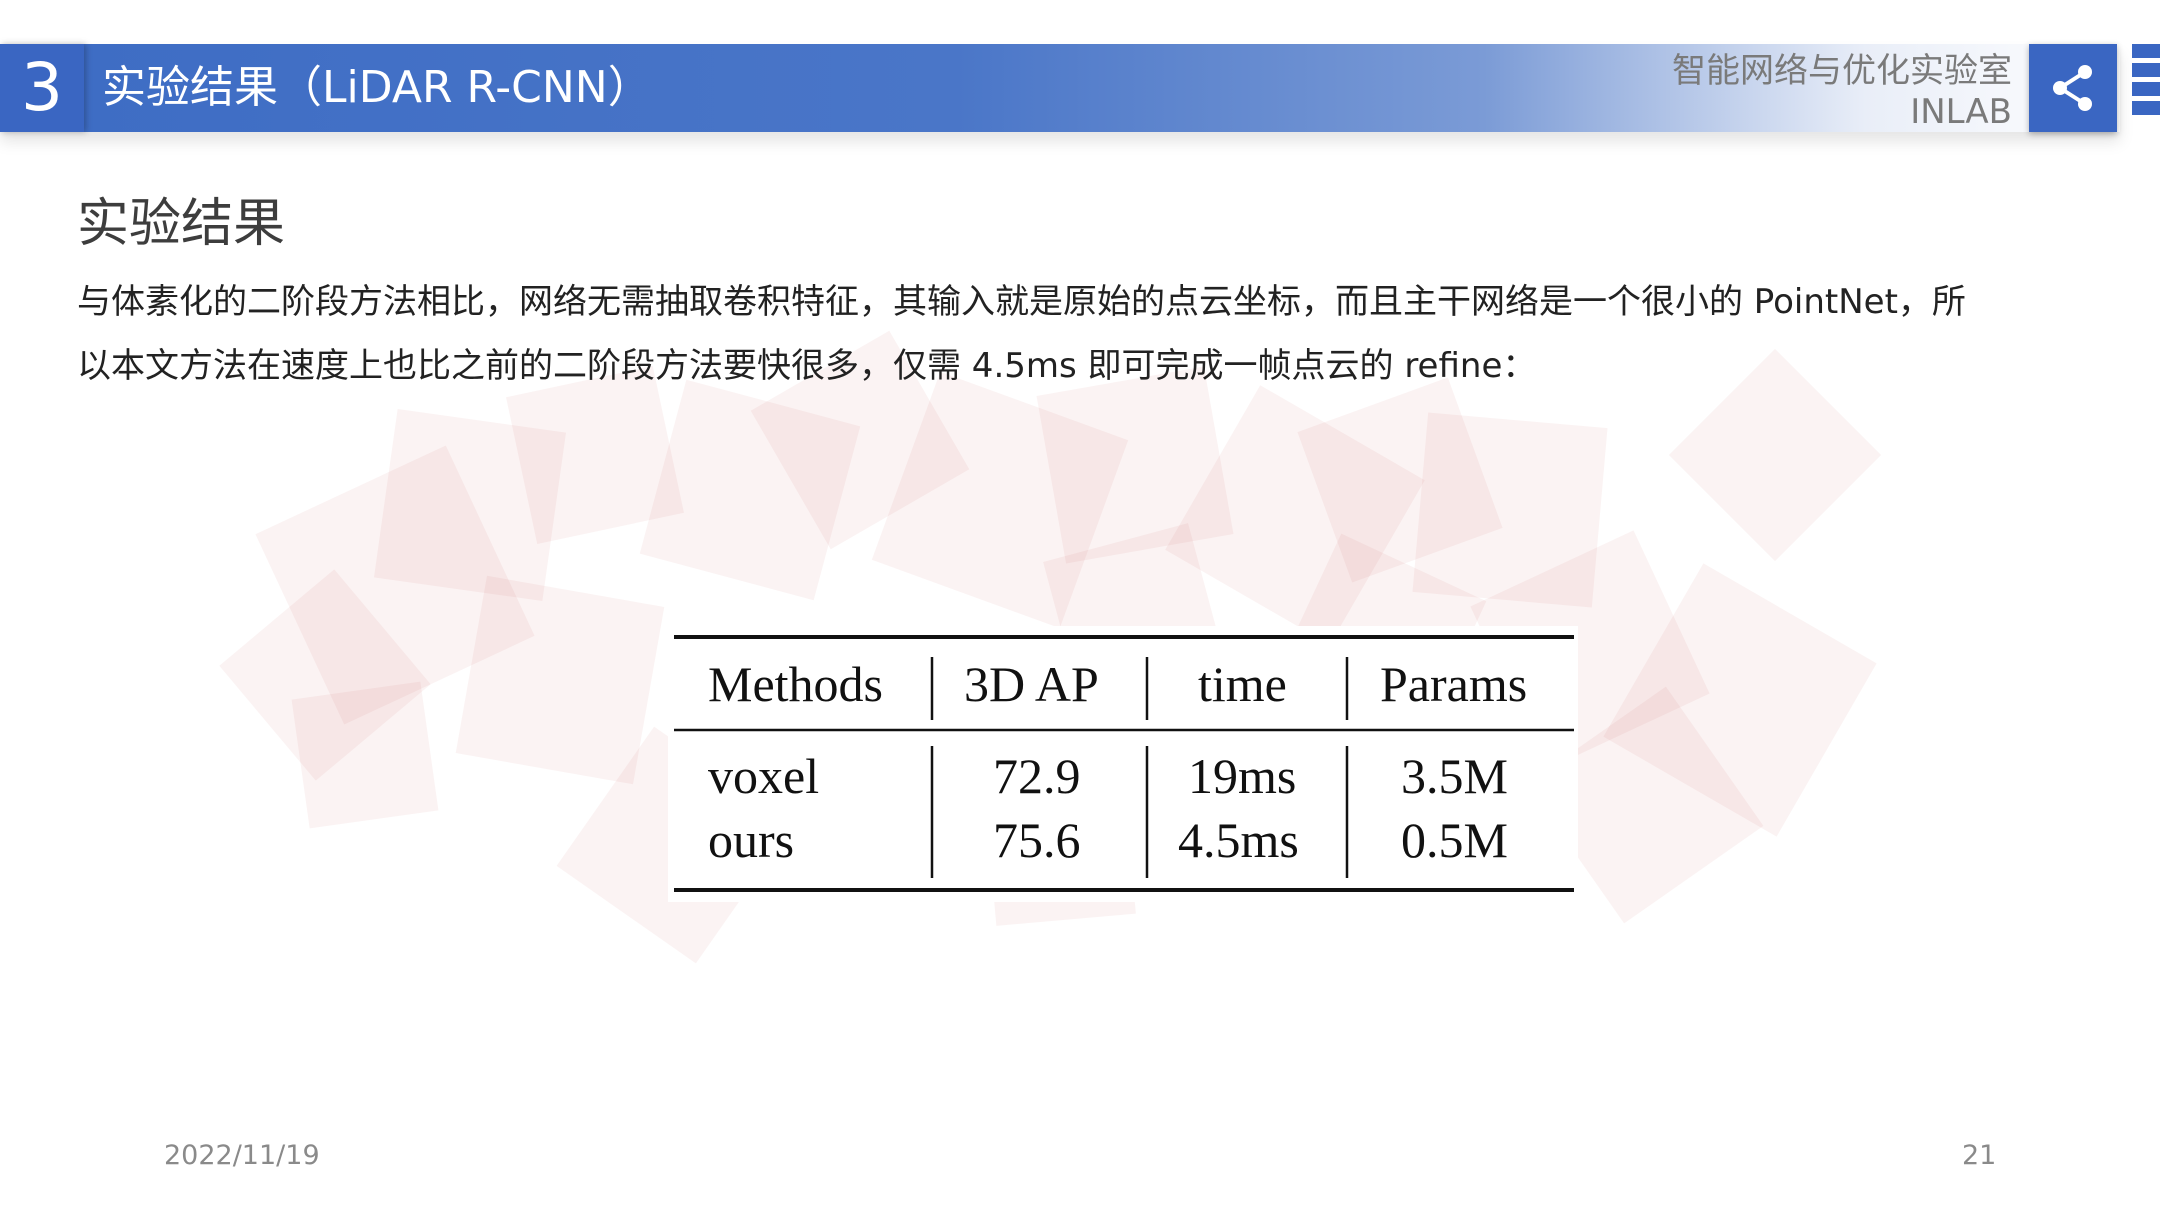 The width and height of the screenshot is (2160, 1215). Describe the element at coordinates (795, 684) in the screenshot. I see `table-header-methods: Methods` at that location.